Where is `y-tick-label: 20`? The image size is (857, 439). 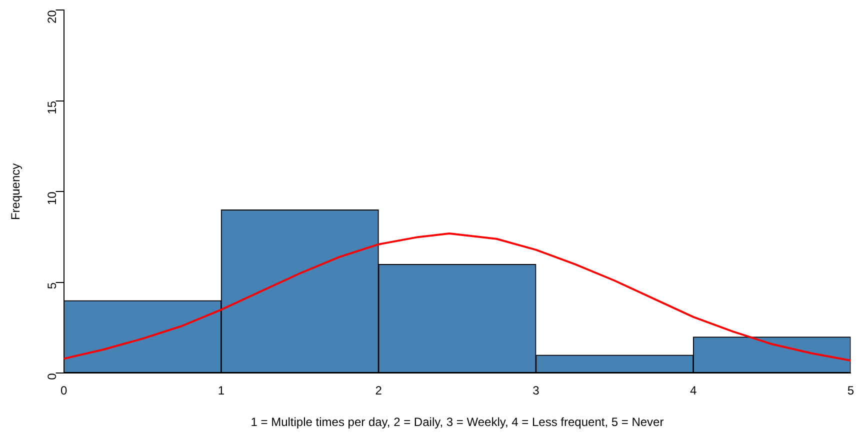 y-tick-label: 20 is located at coordinates (52, 17).